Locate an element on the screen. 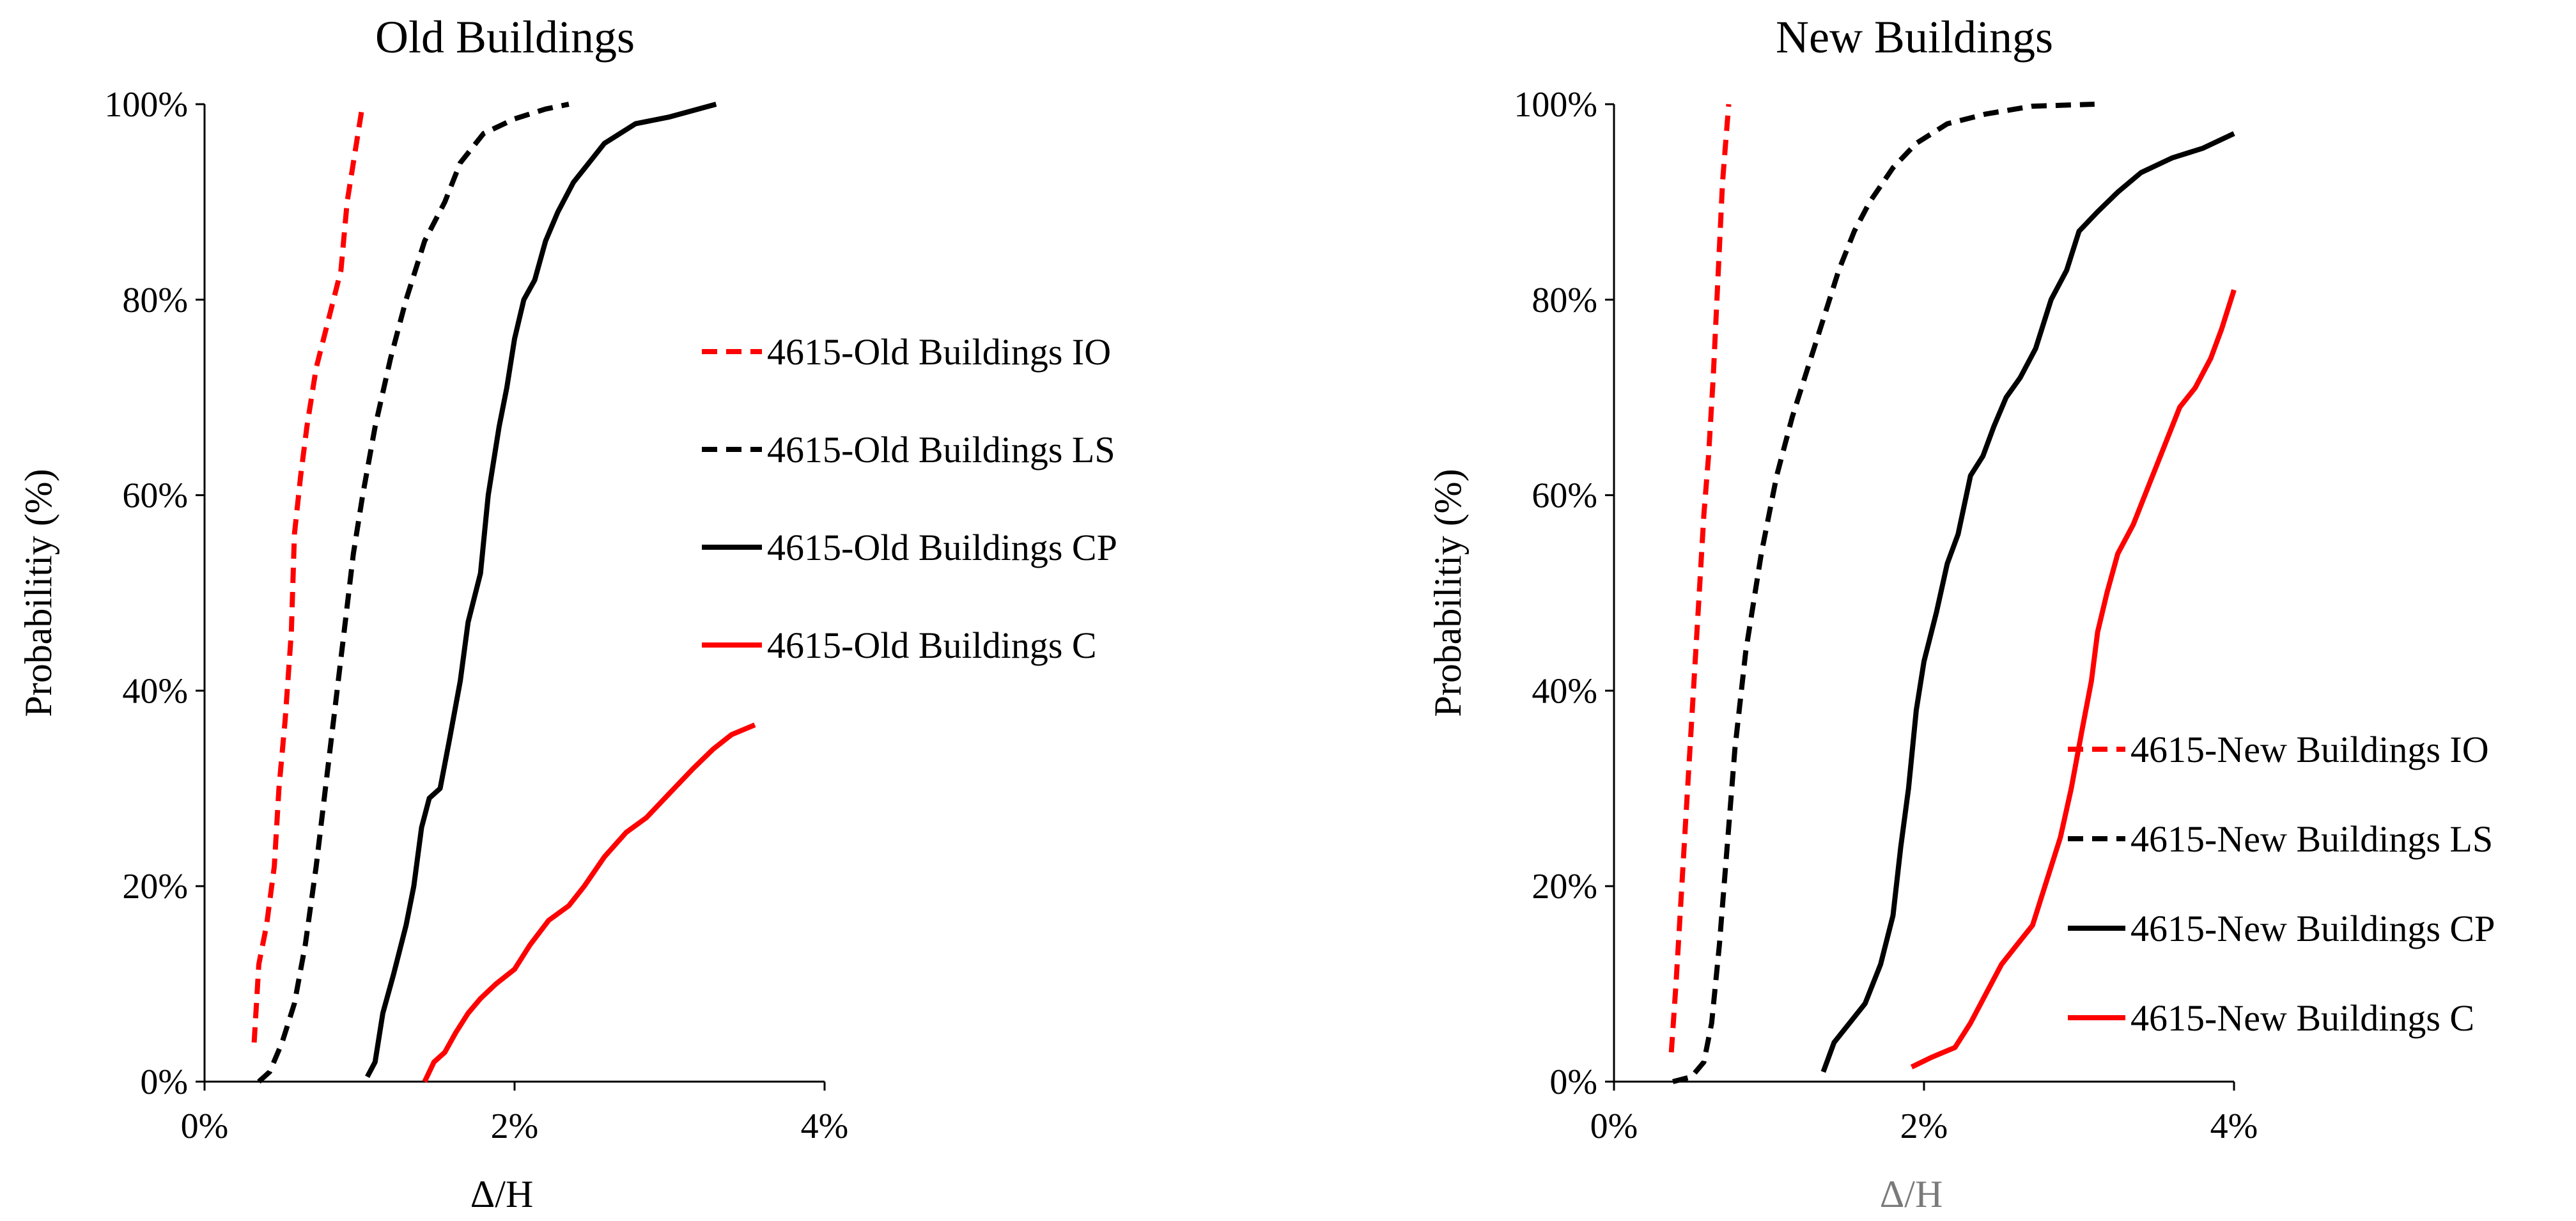  chart-title: Old Buildings is located at coordinates (505, 37).